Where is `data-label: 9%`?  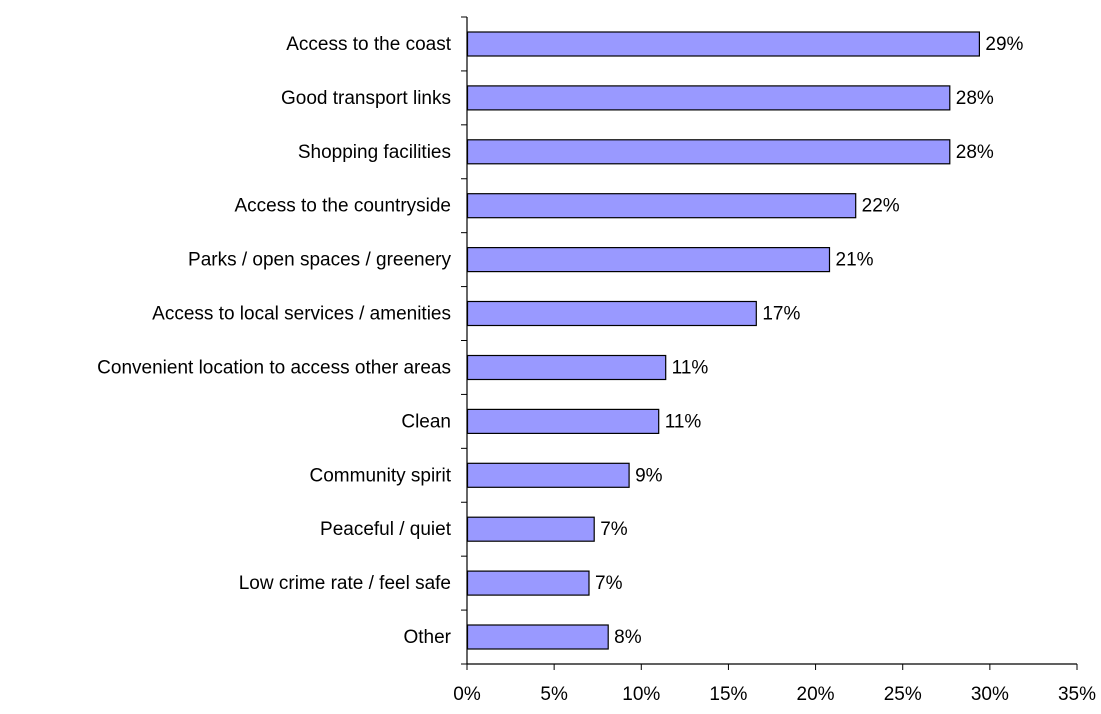 data-label: 9% is located at coordinates (649, 475).